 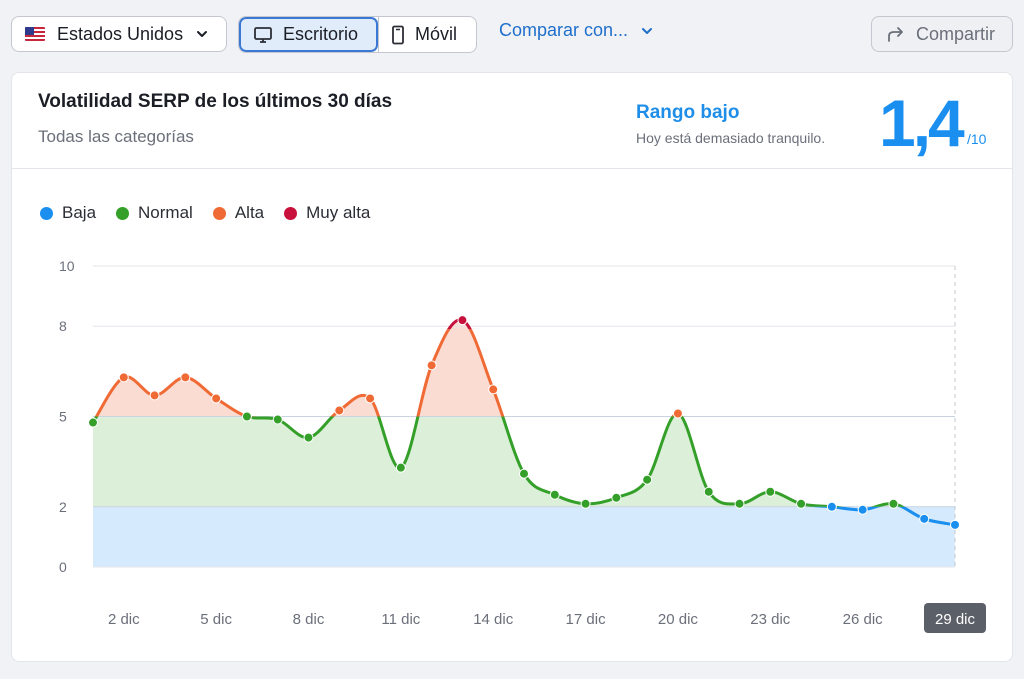 What do you see at coordinates (956, 33) in the screenshot?
I see `share-label: Compartir` at bounding box center [956, 33].